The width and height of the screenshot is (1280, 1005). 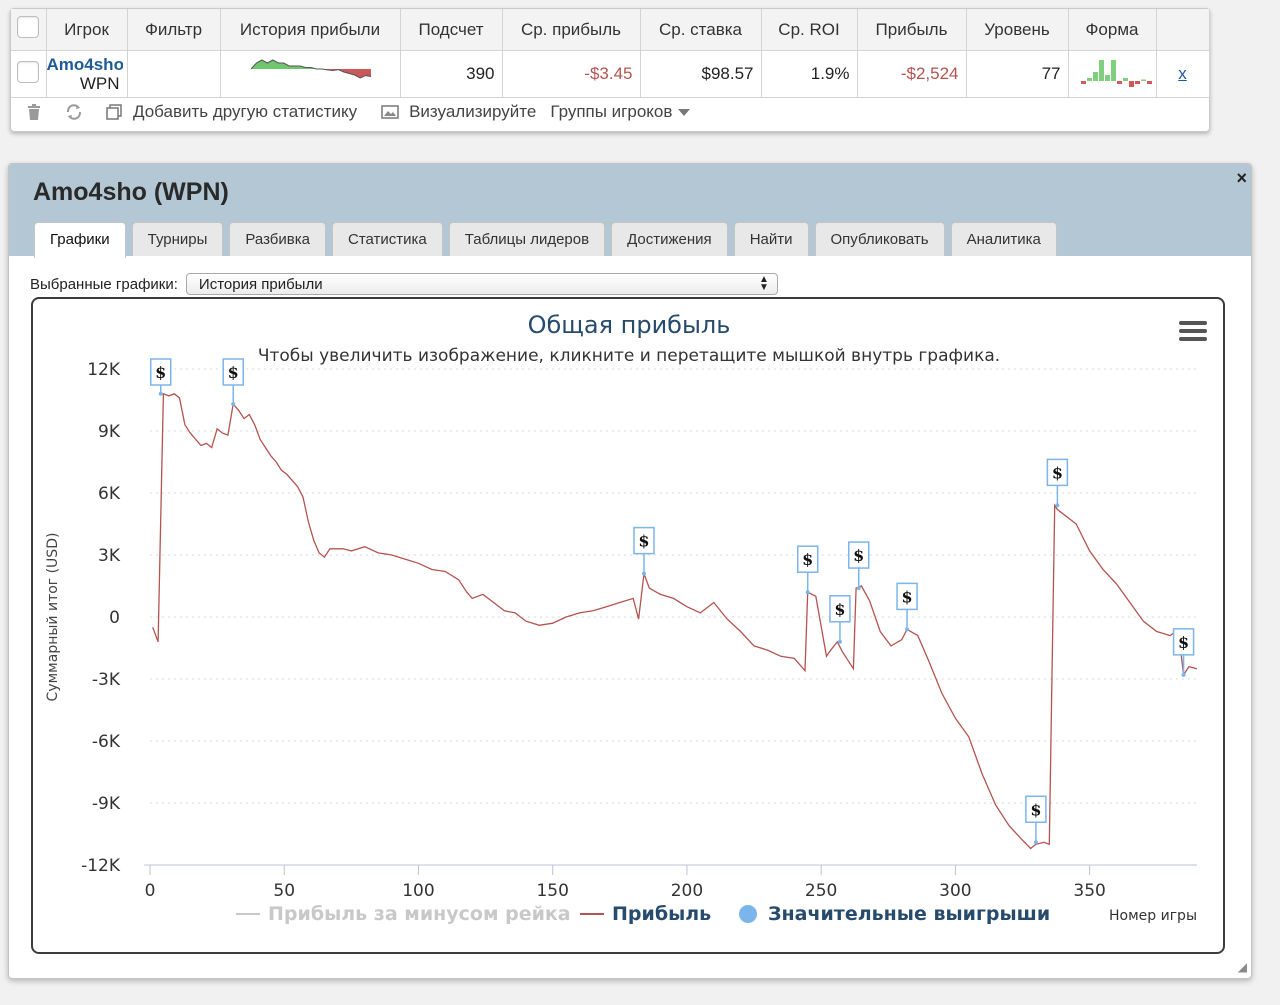 What do you see at coordinates (177, 239) in the screenshot?
I see `tab-tournaments: Турниры` at bounding box center [177, 239].